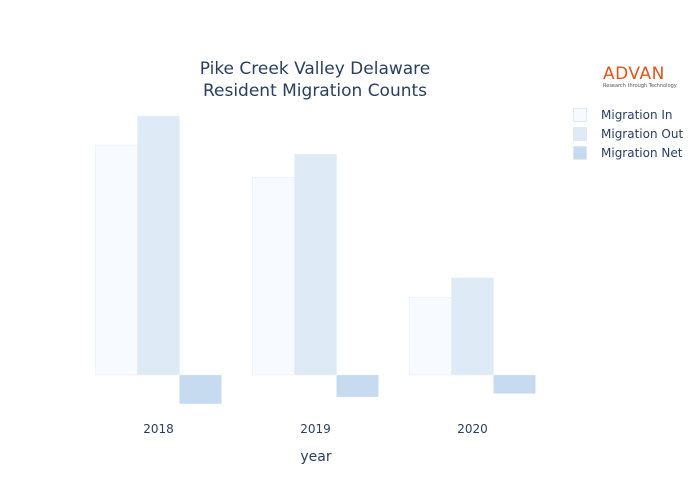 The height and width of the screenshot is (500, 700). Describe the element at coordinates (637, 115) in the screenshot. I see `legend-label: Migration In` at that location.